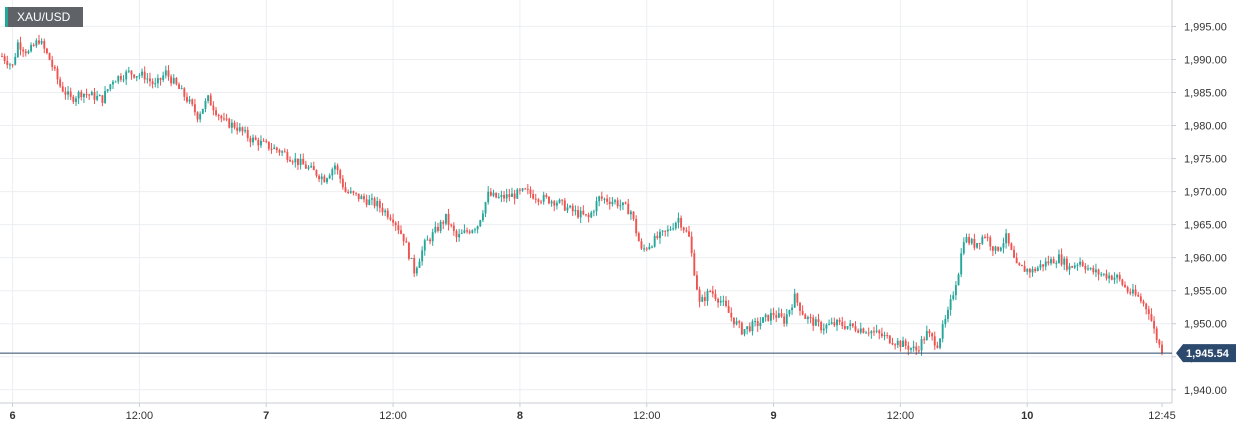  Describe the element at coordinates (1205, 160) in the screenshot. I see `y-tick-label: 1,975.00` at that location.